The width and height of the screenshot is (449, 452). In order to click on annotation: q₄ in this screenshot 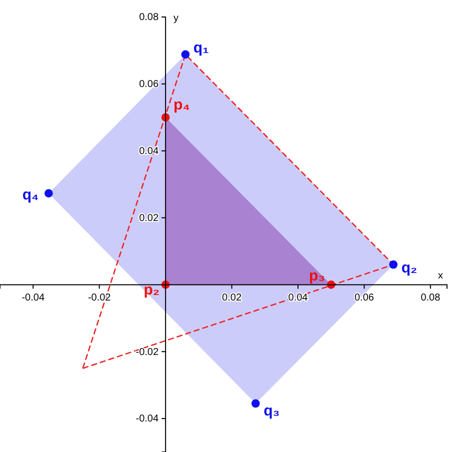, I will do `click(30, 195)`.